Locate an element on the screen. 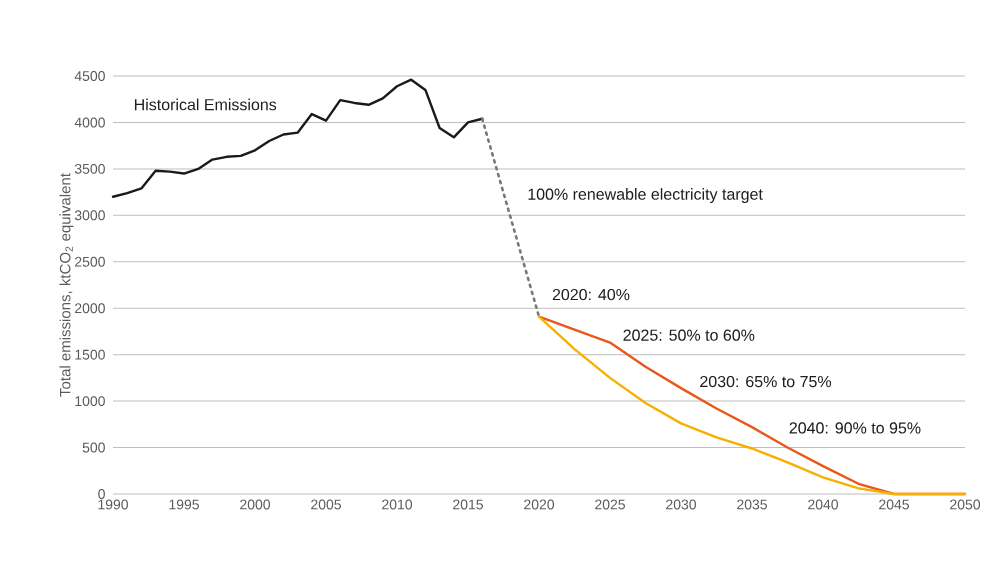 This screenshot has width=1003, height=587. y-tick-label: 2500 is located at coordinates (90, 261).